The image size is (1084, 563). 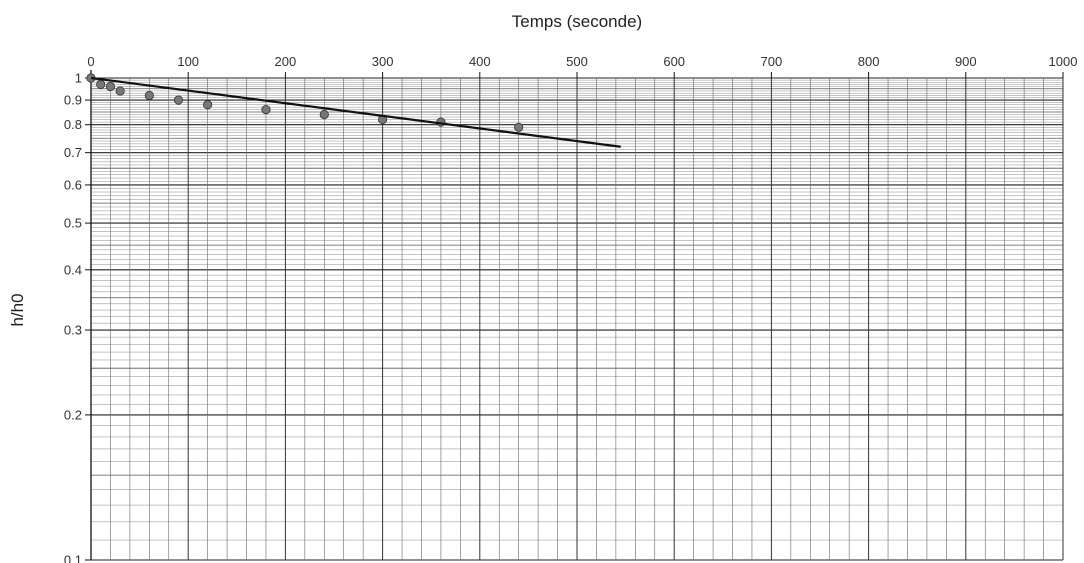 What do you see at coordinates (73, 223) in the screenshot?
I see `y-tick-label: 0.5` at bounding box center [73, 223].